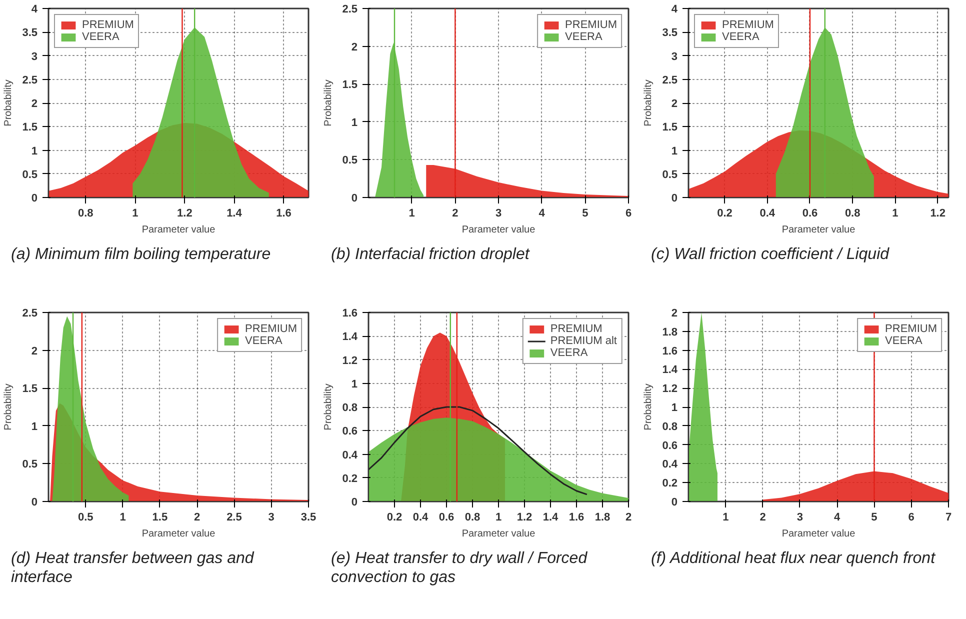  Describe the element at coordinates (141, 254) in the screenshot. I see `text: (a) Minimum film boiling temperature` at that location.